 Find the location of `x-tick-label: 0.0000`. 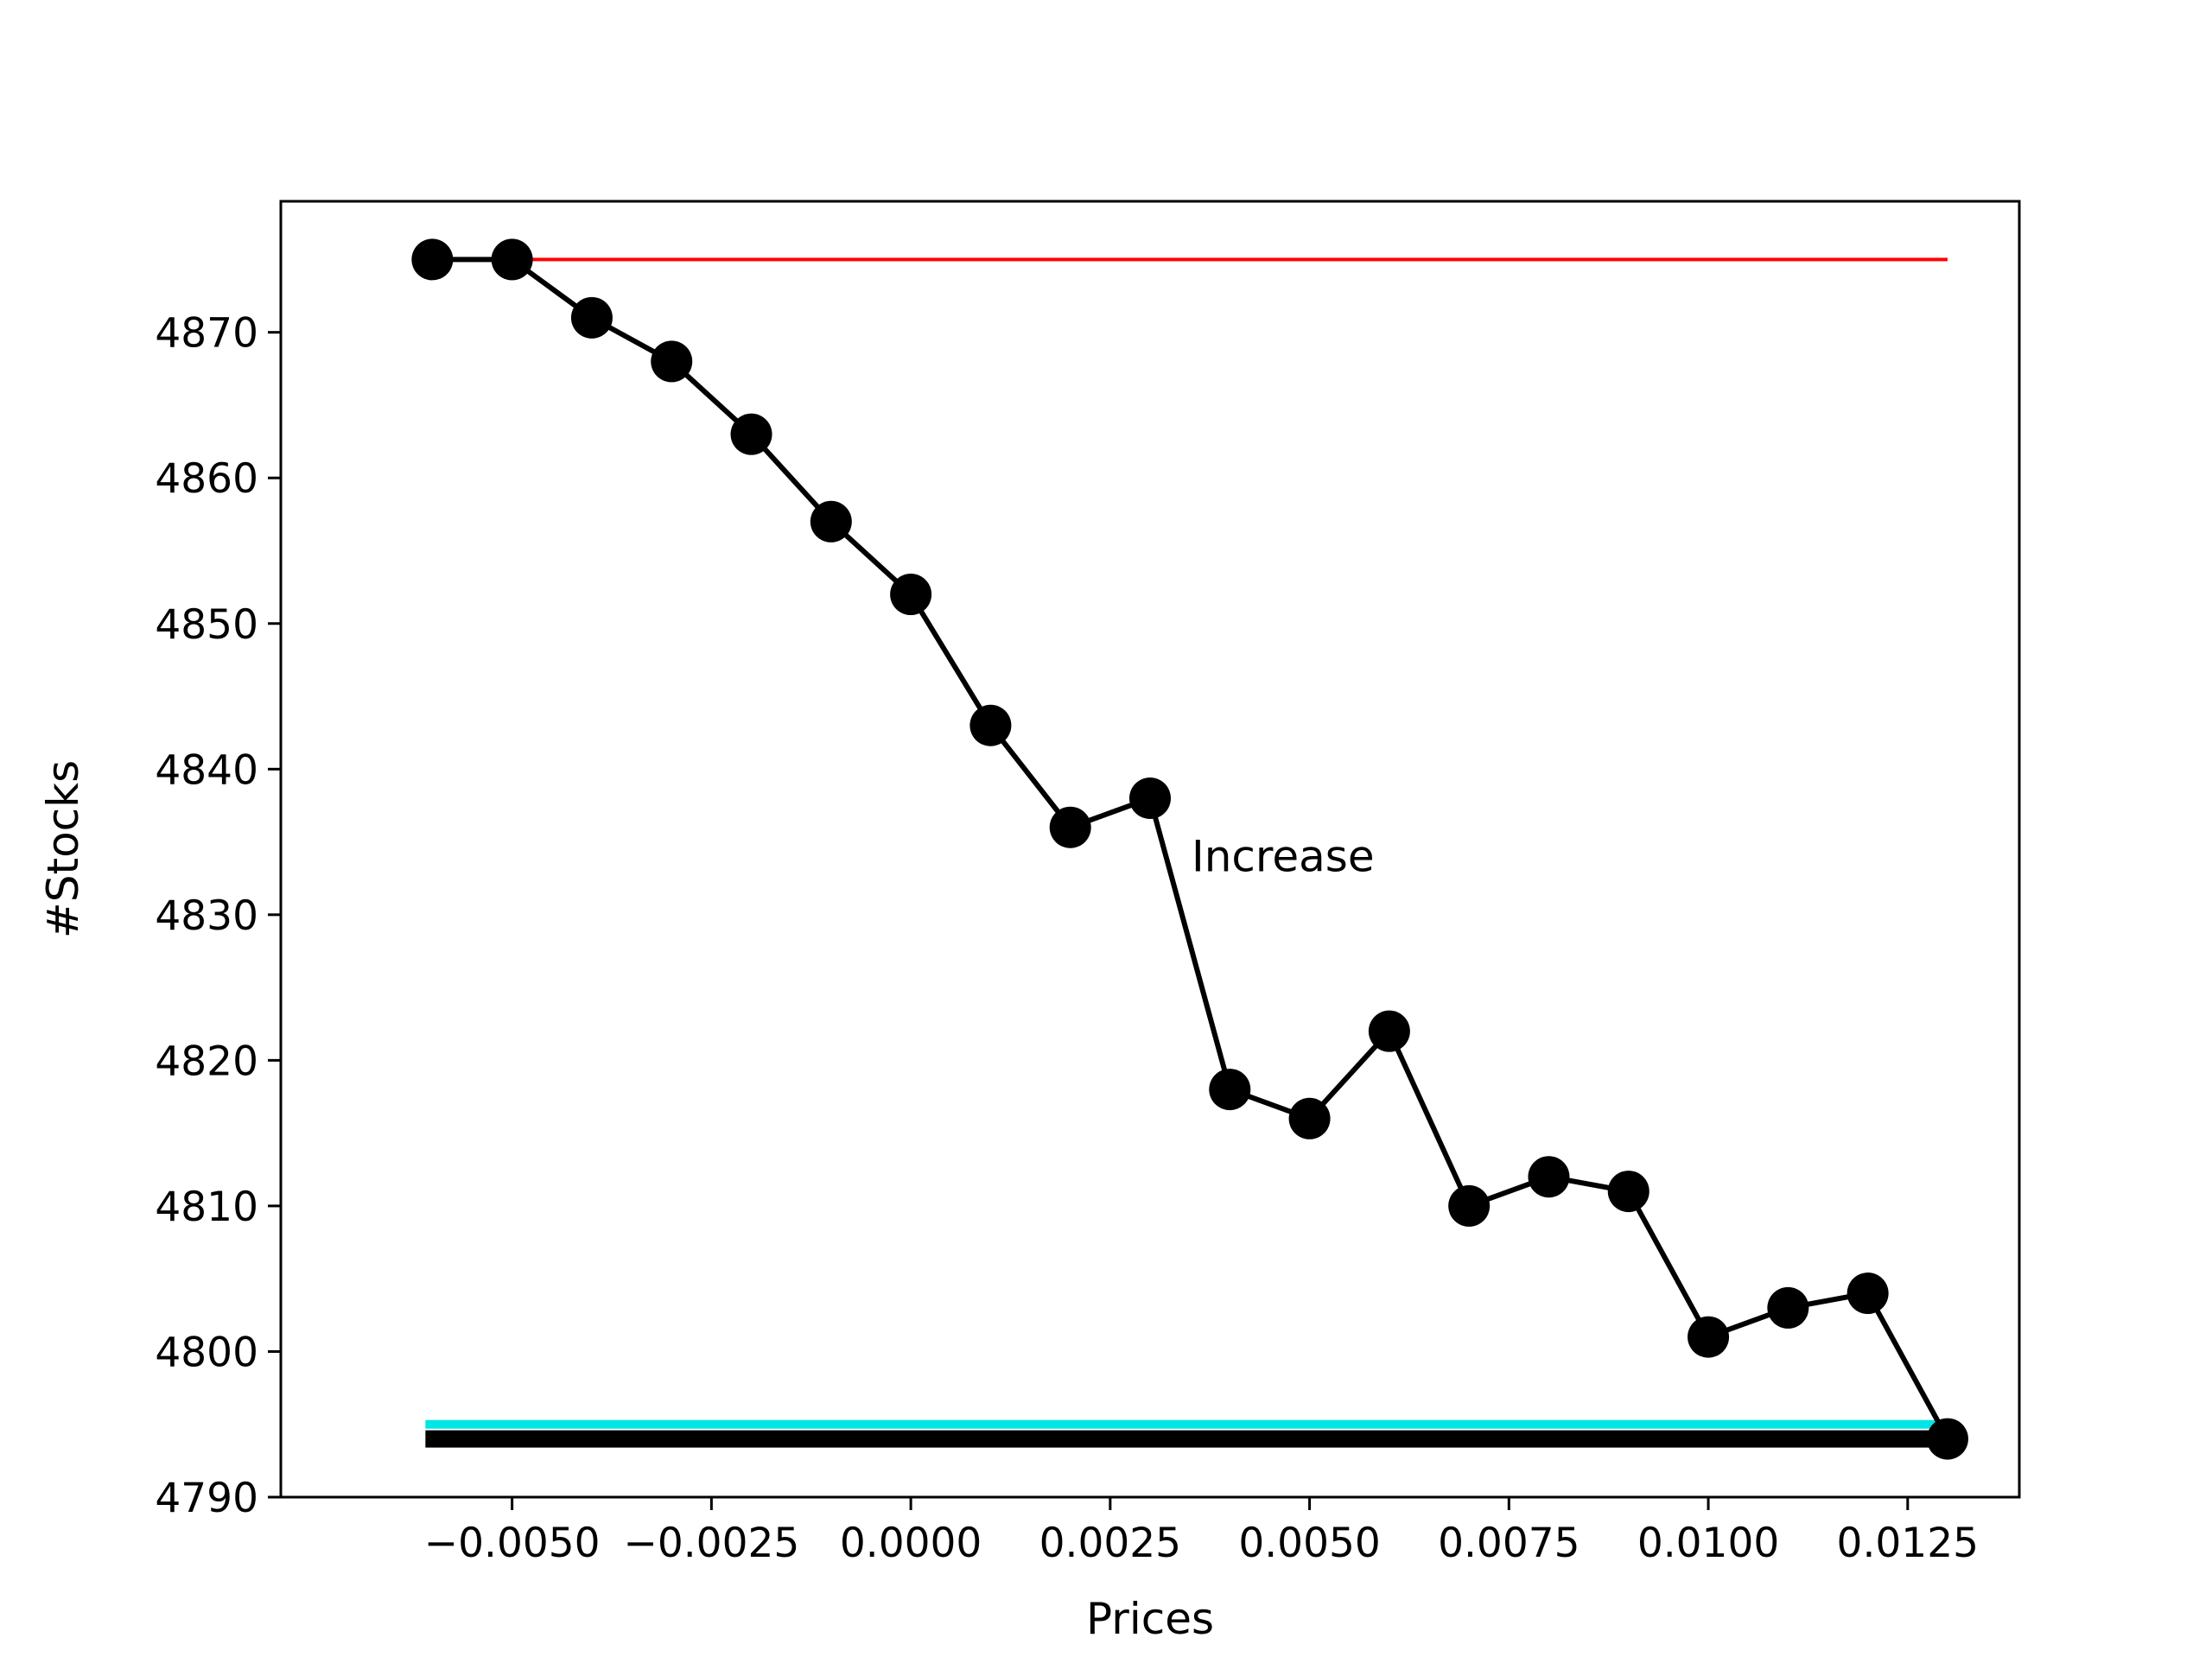

x-tick-label: 0.0000 is located at coordinates (911, 1544).